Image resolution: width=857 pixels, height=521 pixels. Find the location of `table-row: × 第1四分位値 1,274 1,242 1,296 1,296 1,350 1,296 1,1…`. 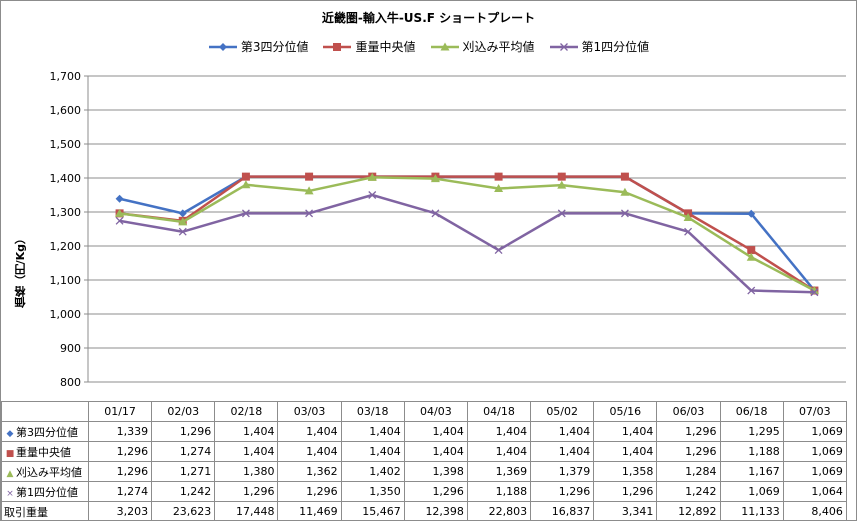

table-row: × 第1四分位値 1,274 1,242 1,296 1,296 1,350 1,296 1,1… is located at coordinates (424, 491).